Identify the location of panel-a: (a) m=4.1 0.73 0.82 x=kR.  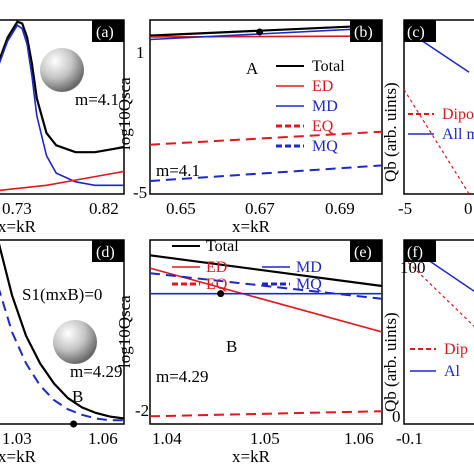
(62, 127).